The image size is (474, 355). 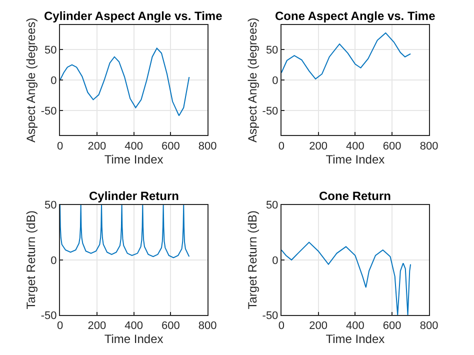 What do you see at coordinates (355, 196) in the screenshot?
I see `chart-title: Cone Return` at bounding box center [355, 196].